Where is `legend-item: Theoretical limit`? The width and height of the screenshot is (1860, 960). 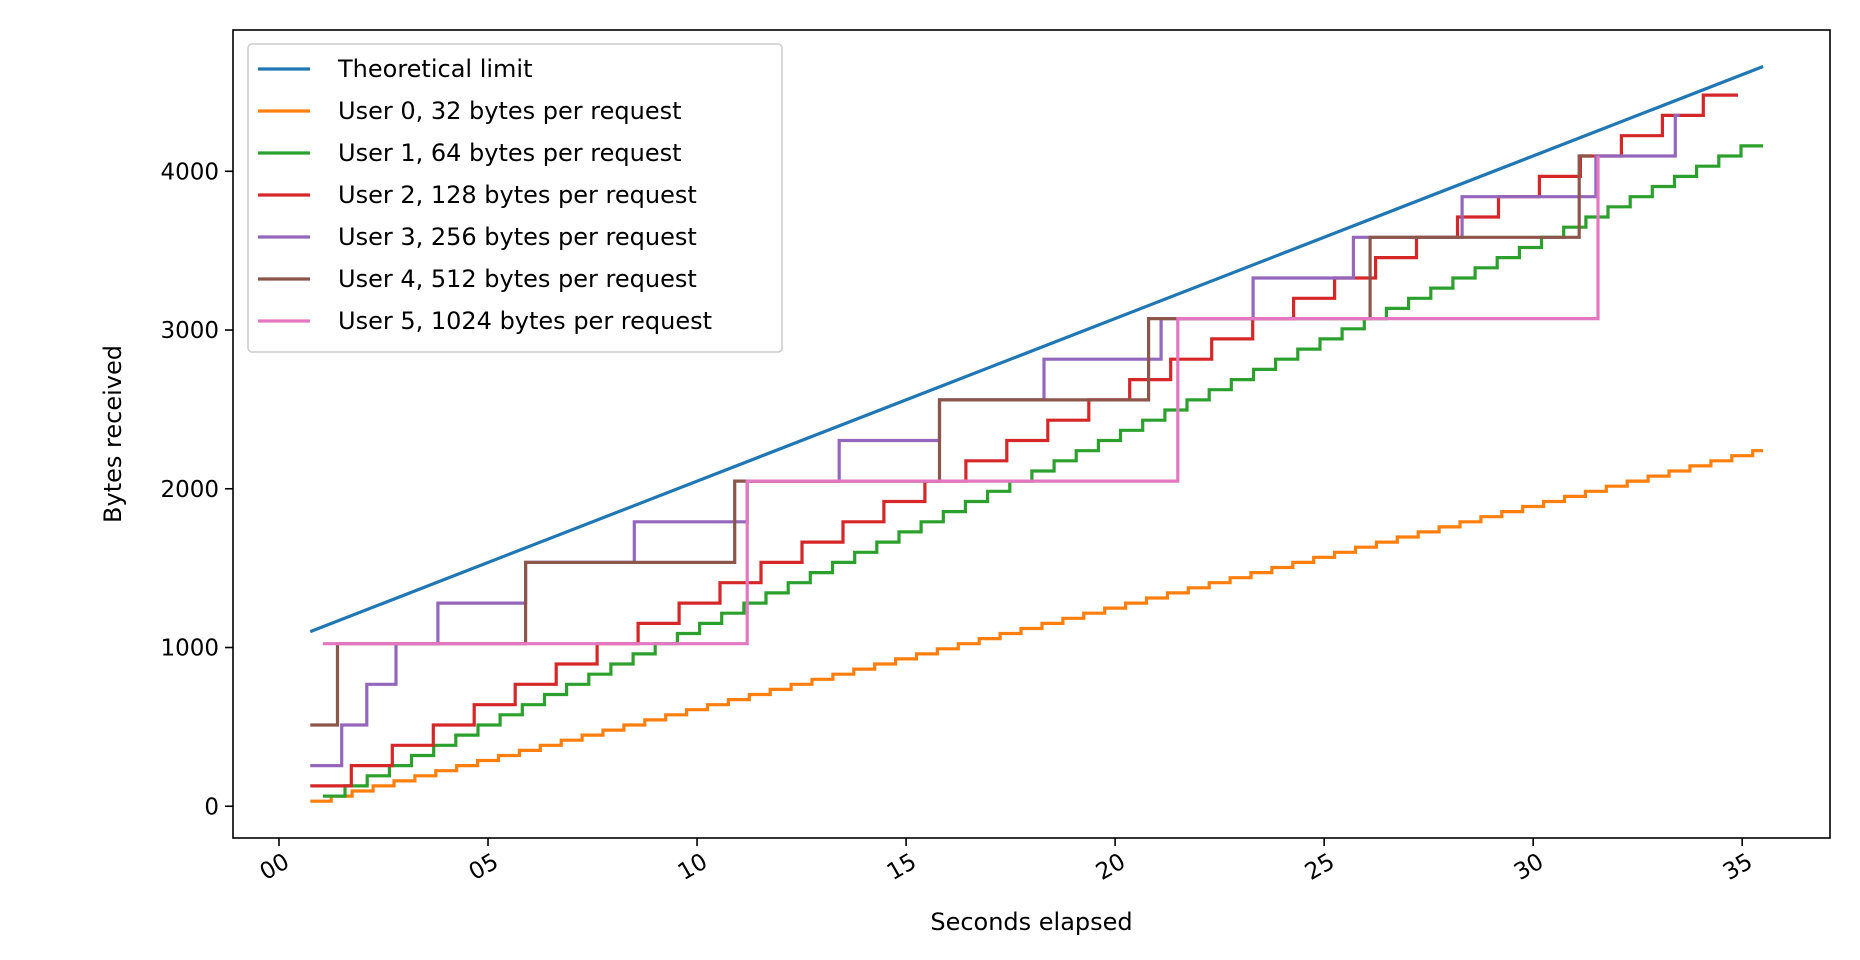
legend-item: Theoretical limit is located at coordinates (395, 69).